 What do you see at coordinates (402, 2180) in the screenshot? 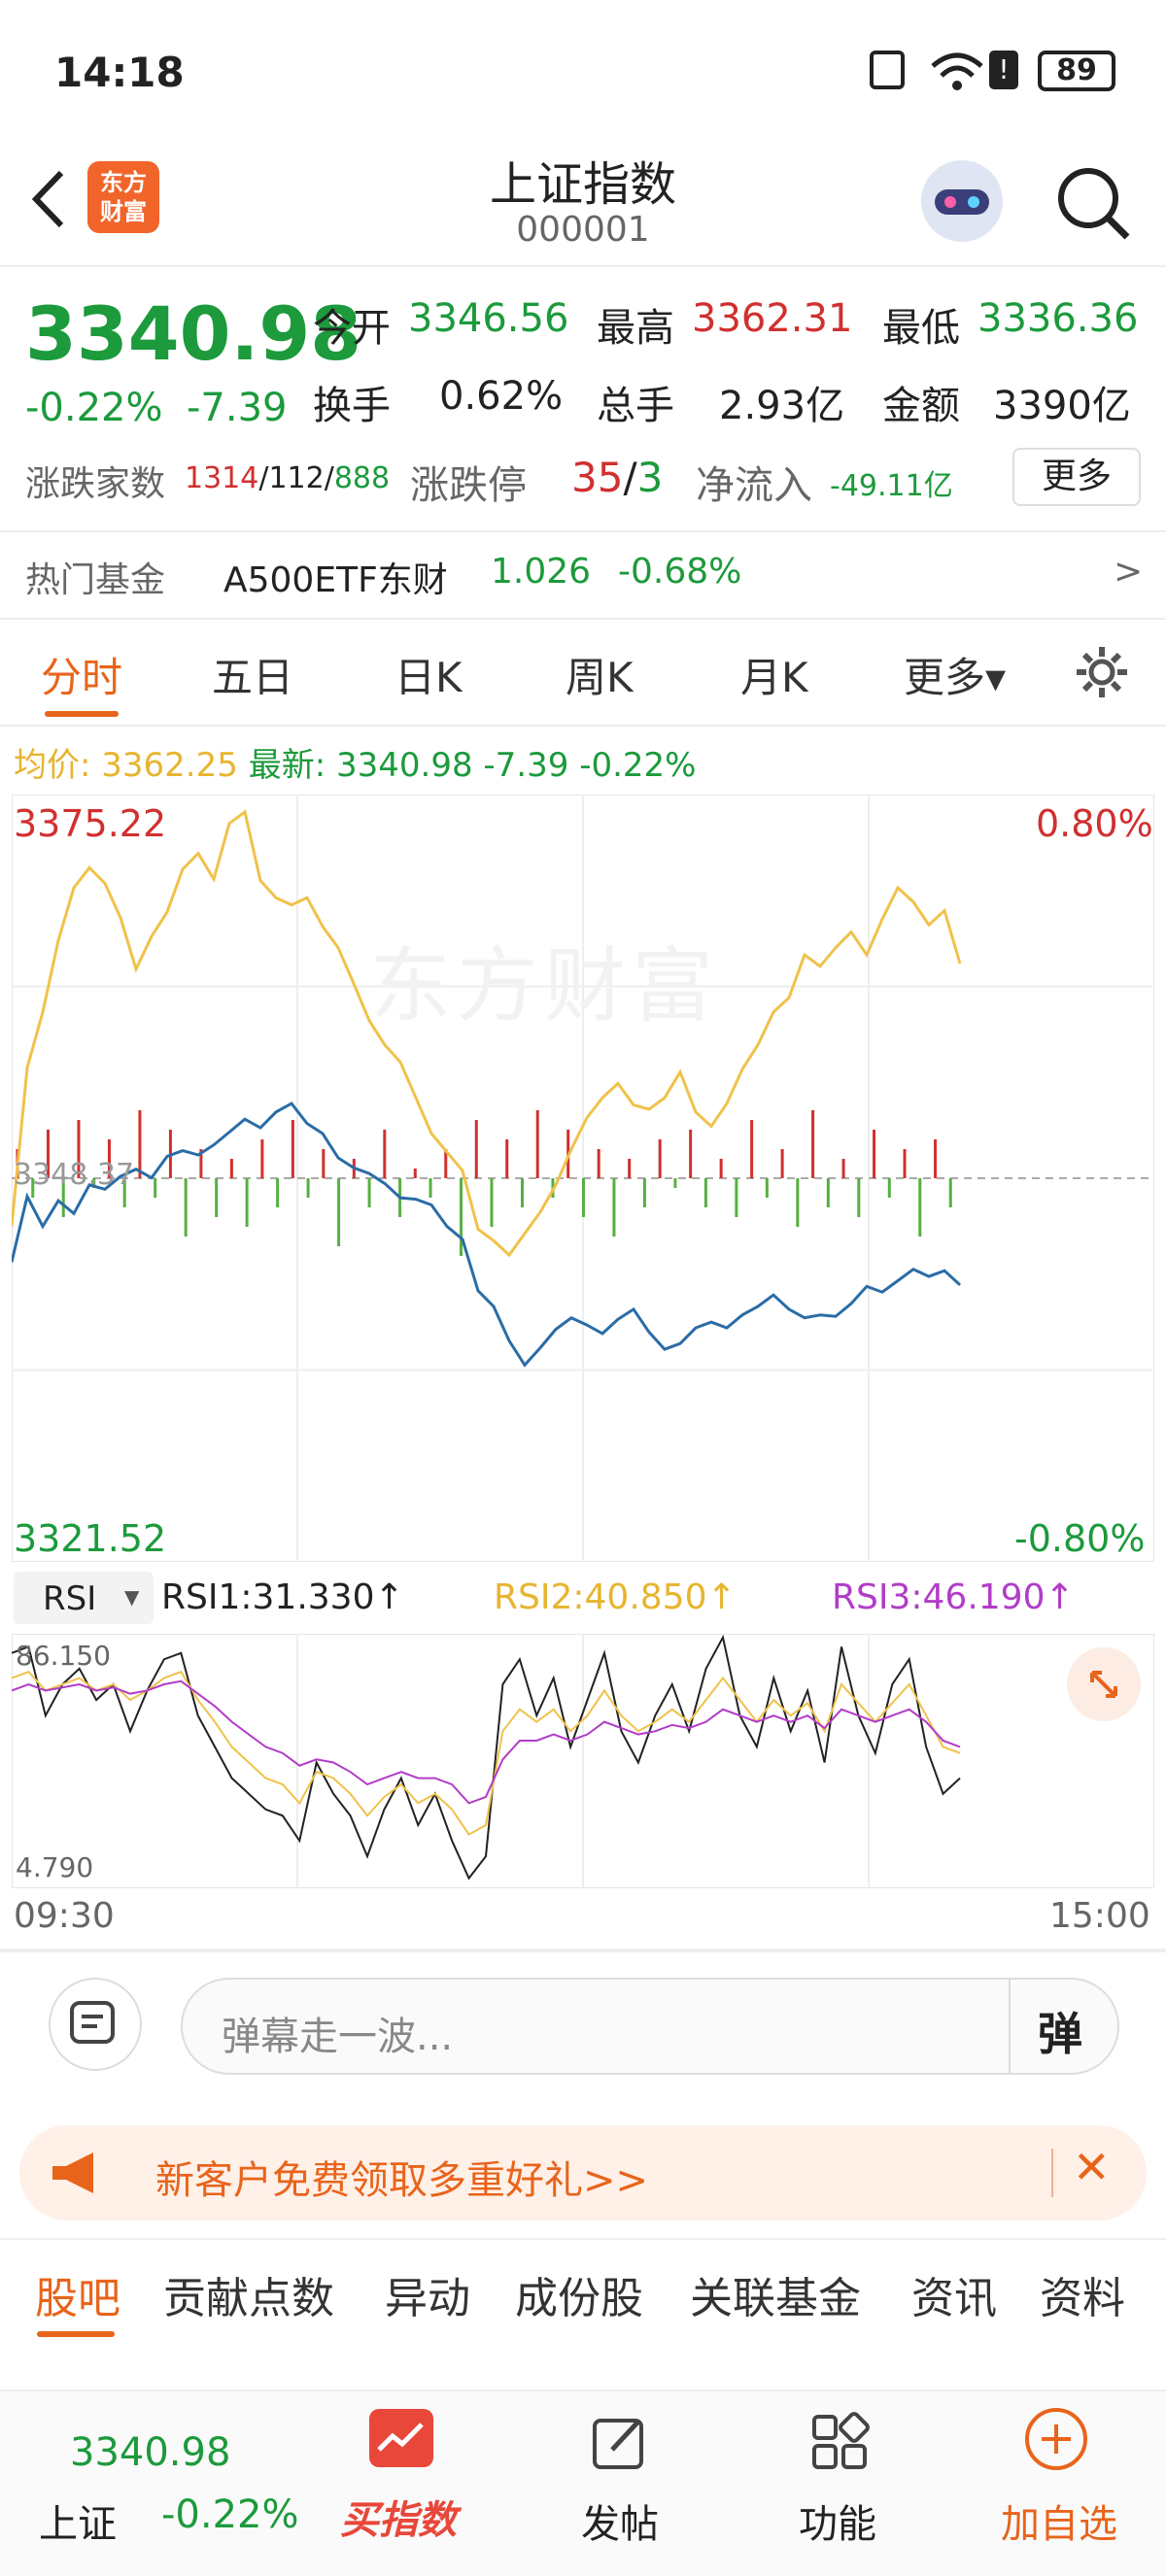
I see `promo-text: 新客户免费领取多重好礼>>` at bounding box center [402, 2180].